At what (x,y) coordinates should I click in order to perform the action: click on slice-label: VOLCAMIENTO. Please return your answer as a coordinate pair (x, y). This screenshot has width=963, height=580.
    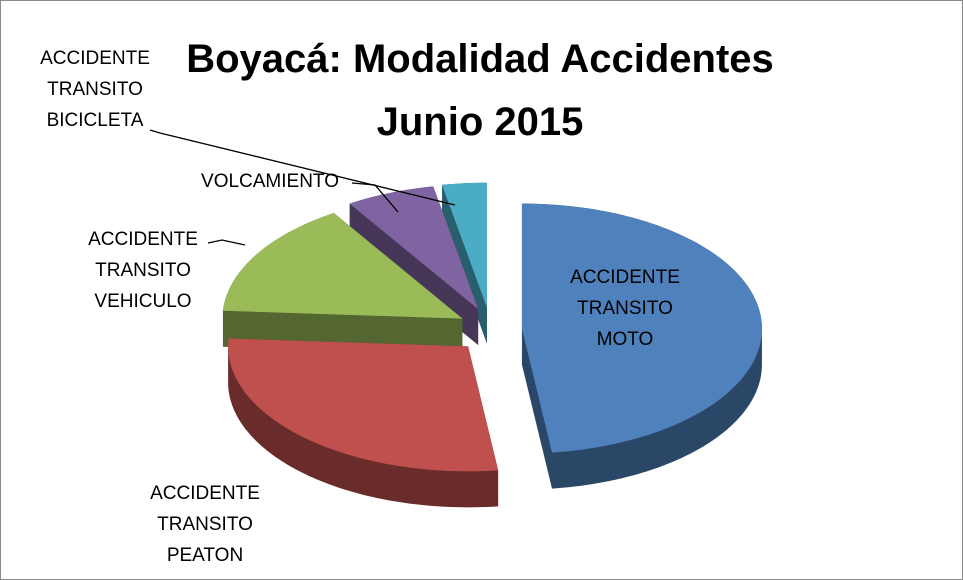
    Looking at the image, I should click on (270, 181).